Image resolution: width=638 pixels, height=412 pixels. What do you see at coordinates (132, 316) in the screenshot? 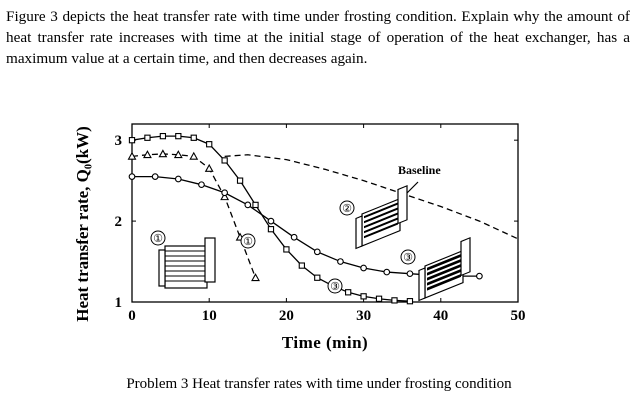
I see `x-tick-label: 0` at bounding box center [132, 316].